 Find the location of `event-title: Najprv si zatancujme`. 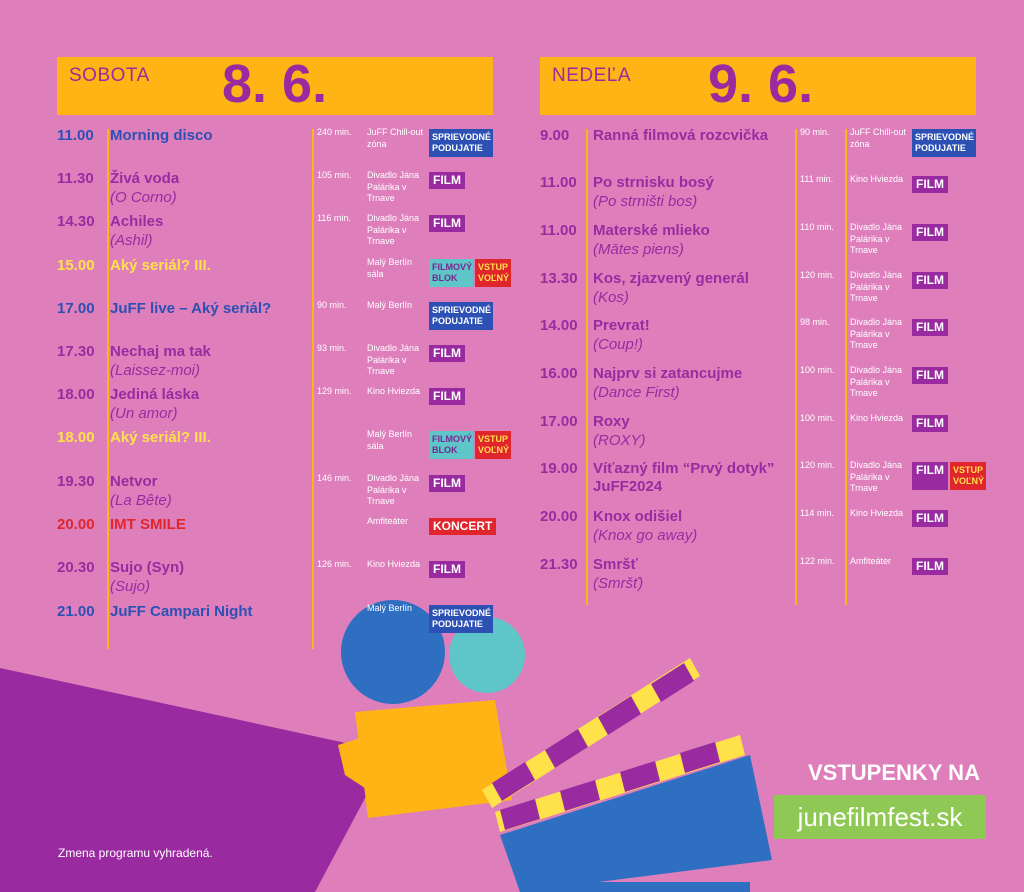

event-title: Najprv si zatancujme is located at coordinates (668, 373).